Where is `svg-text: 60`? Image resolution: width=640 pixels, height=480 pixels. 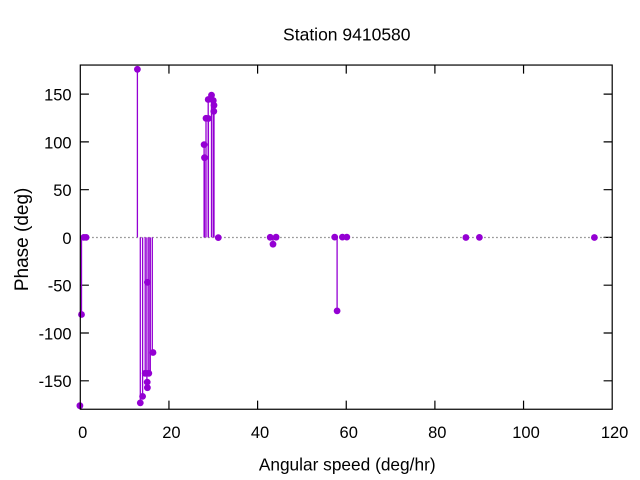
svg-text: 60 is located at coordinates (349, 433).